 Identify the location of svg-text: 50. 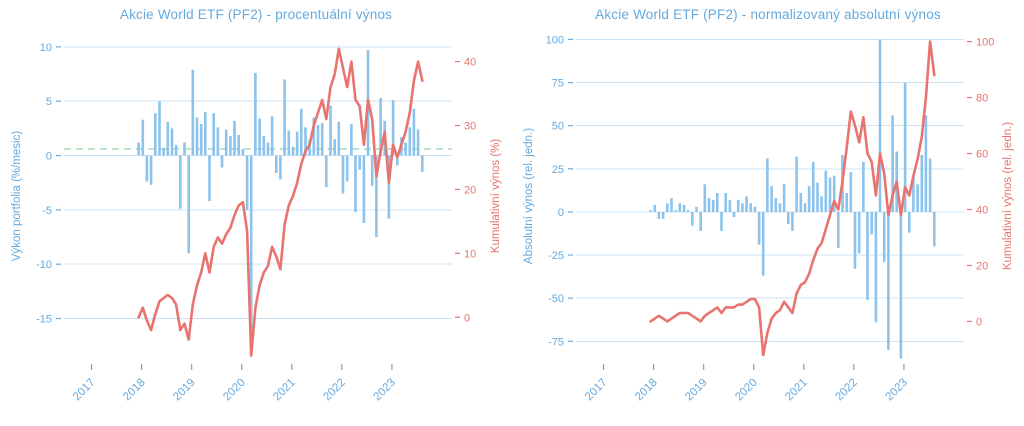
(558, 127).